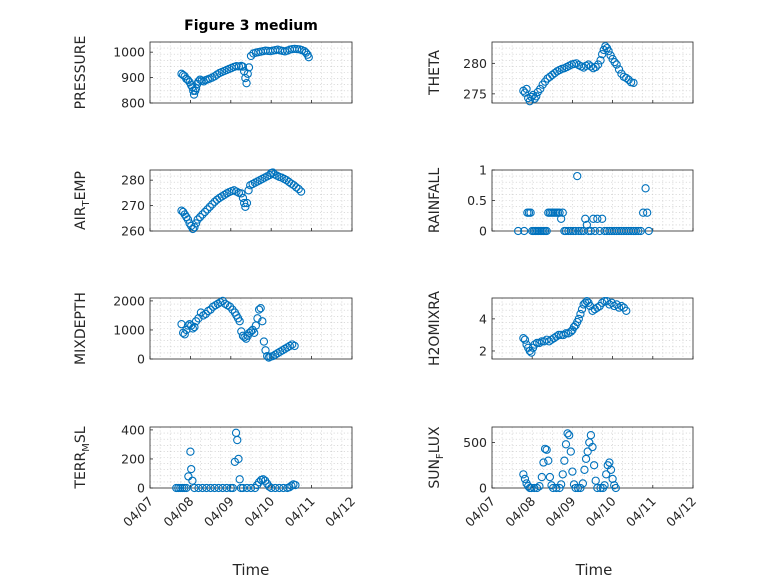 Image resolution: width=778 pixels, height=583 pixels. What do you see at coordinates (483, 350) in the screenshot?
I see `y-tick-label: 2` at bounding box center [483, 350].